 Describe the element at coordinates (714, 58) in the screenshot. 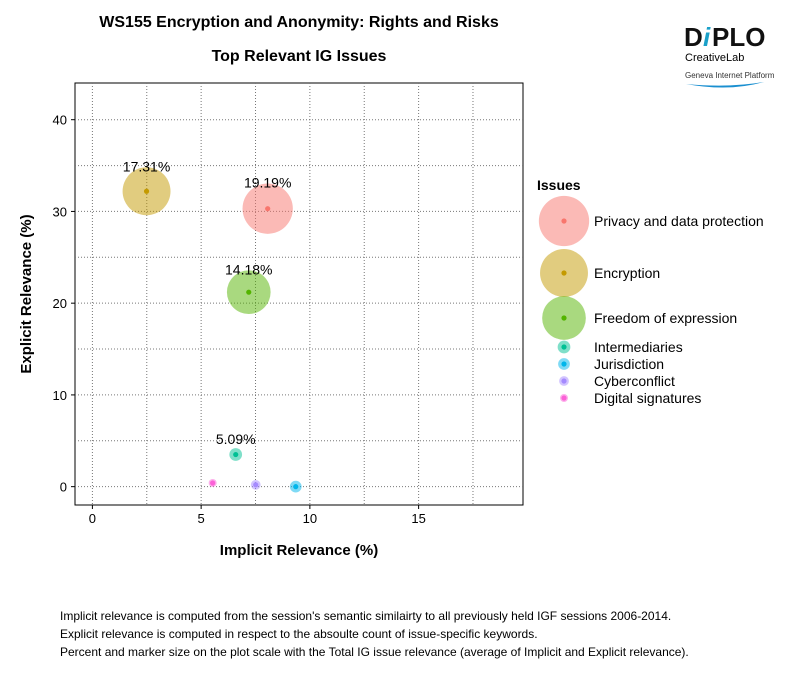

I see `svg-text: CreativeLab` at that location.